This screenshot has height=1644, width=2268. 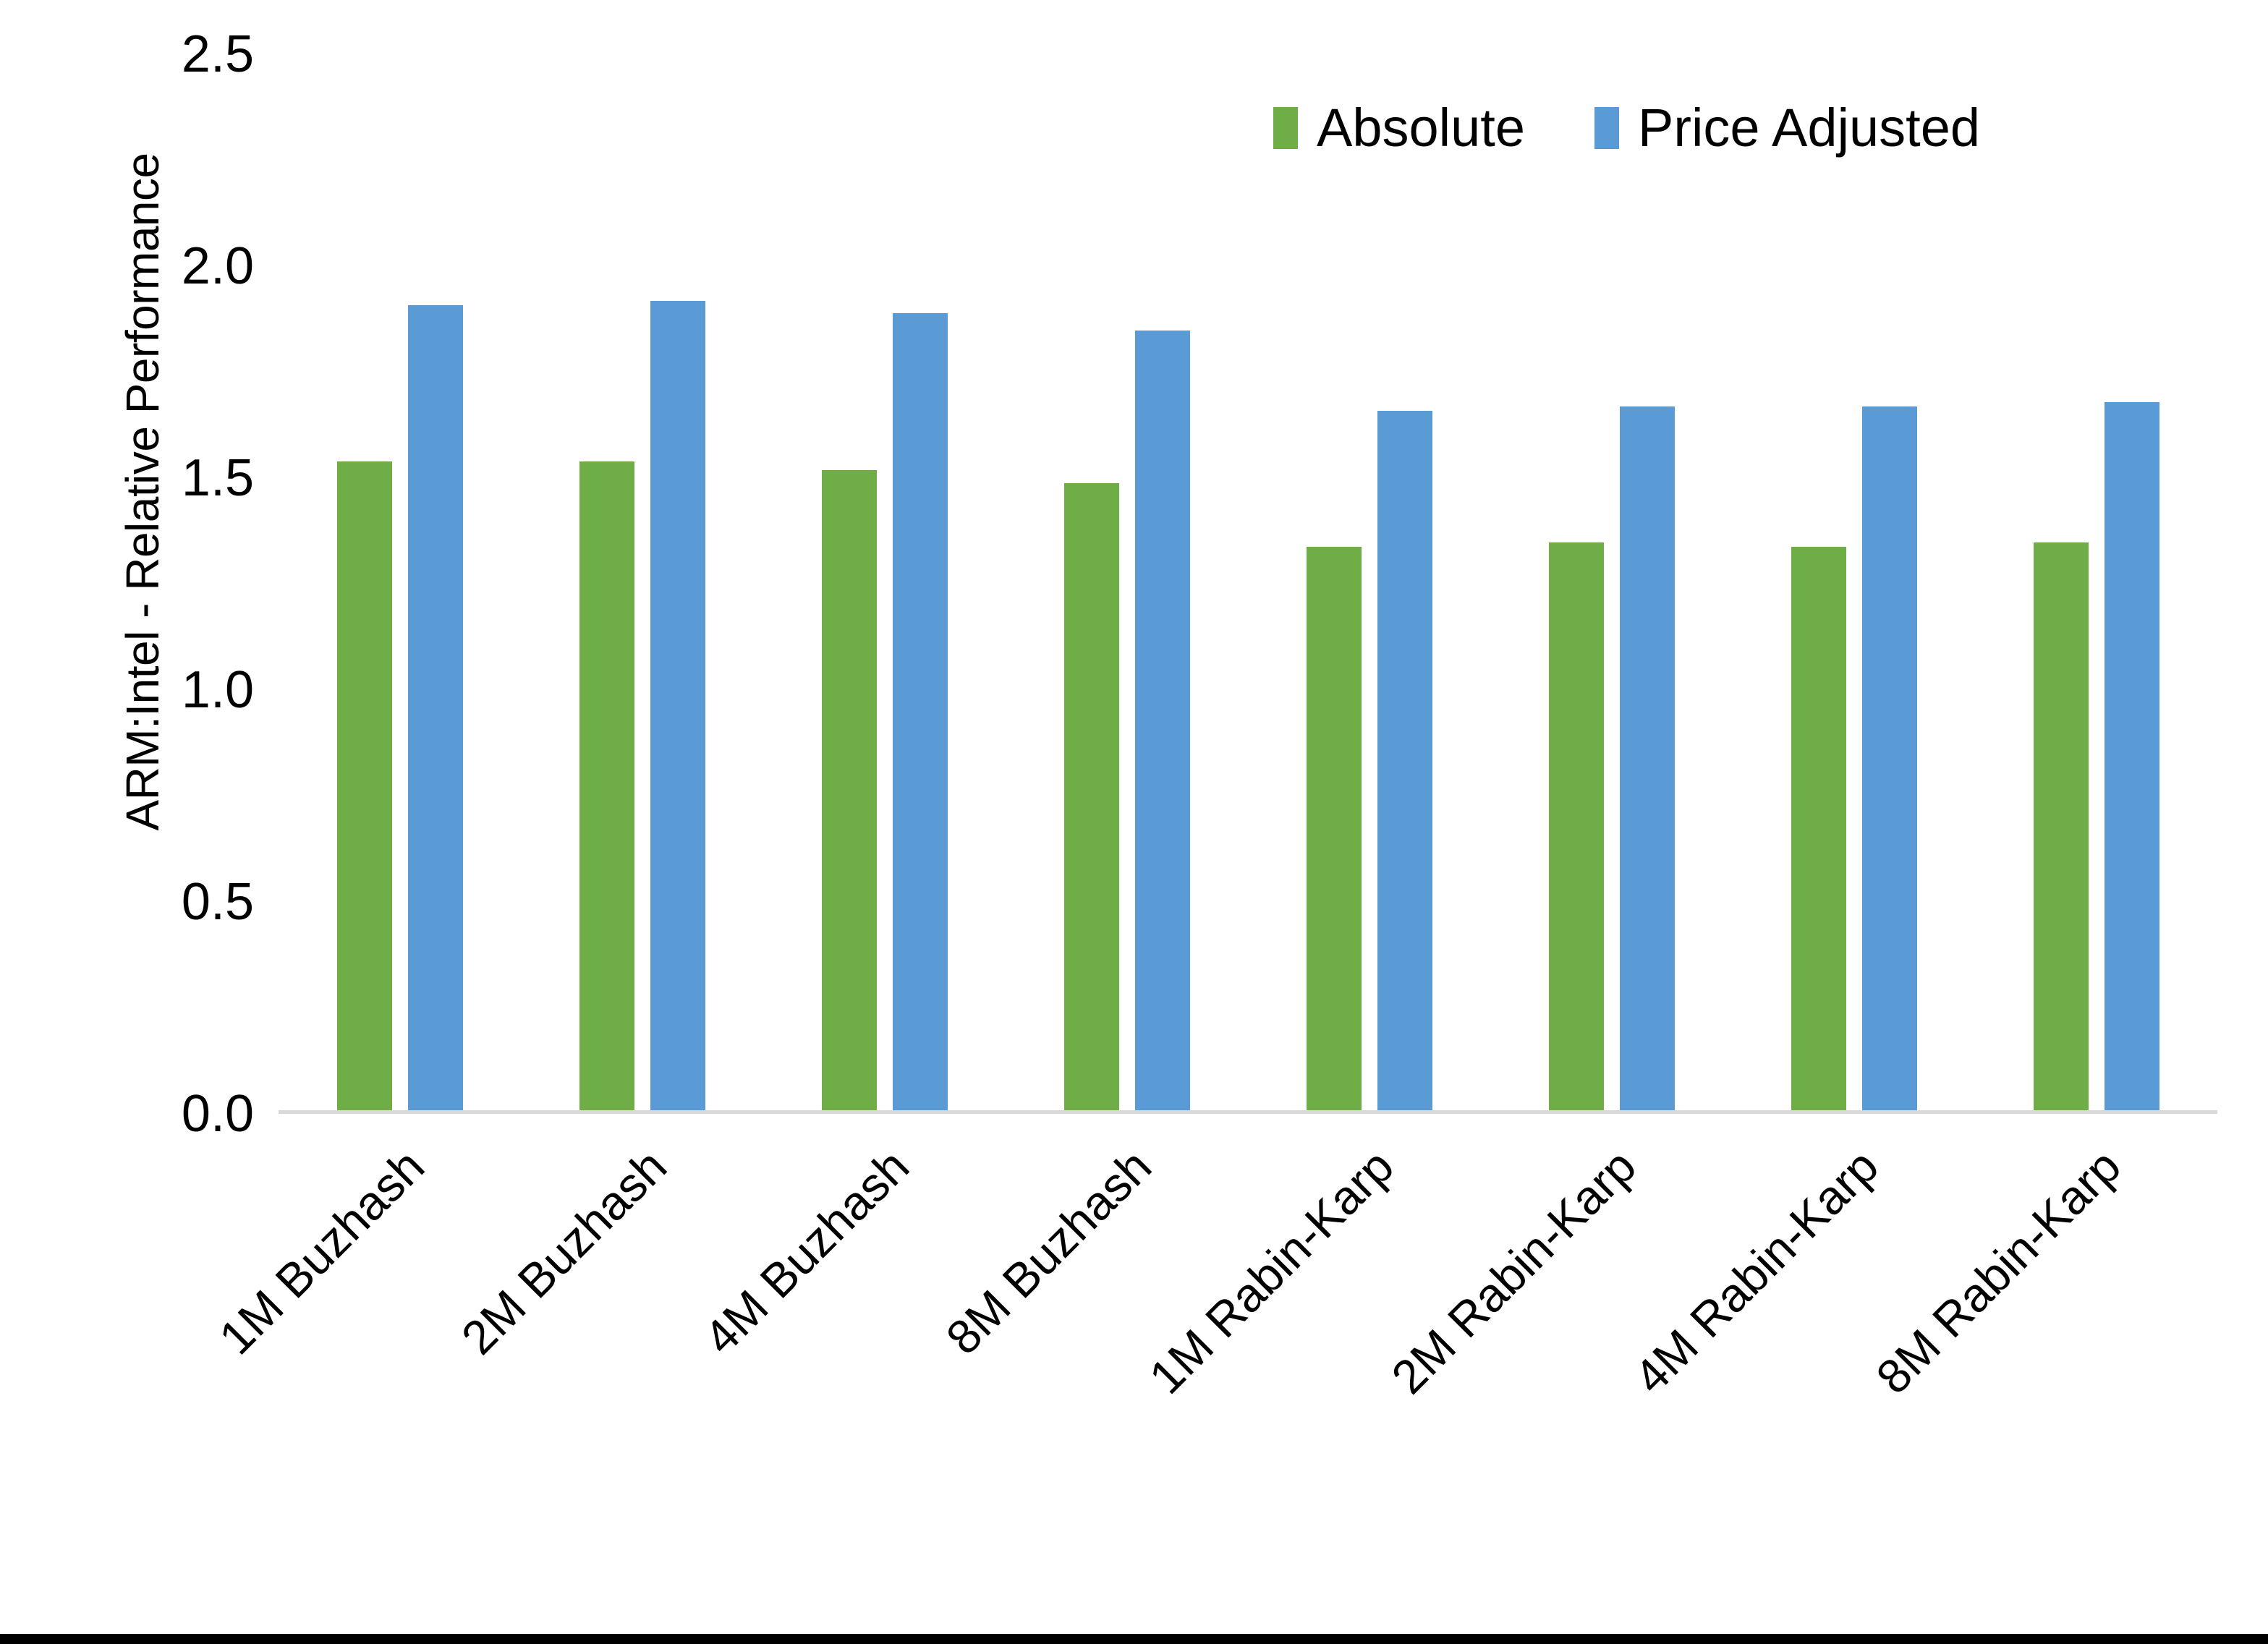 What do you see at coordinates (1421, 128) in the screenshot?
I see `legend-label: Absolute` at bounding box center [1421, 128].